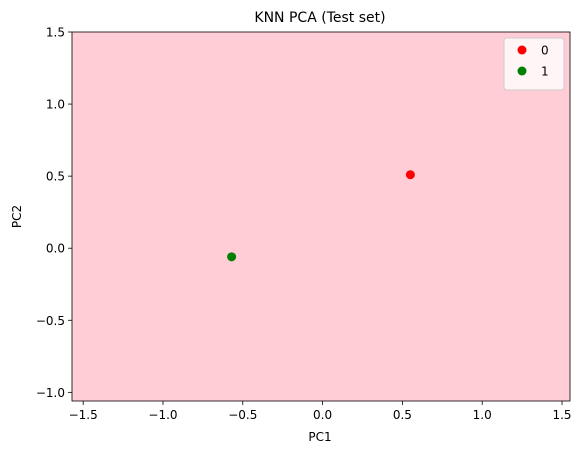 The height and width of the screenshot is (459, 582). I want to click on y-axis-ticks: −1.0 −0.5 0.0 0.5 1.0 1.5, so click(54, 213).